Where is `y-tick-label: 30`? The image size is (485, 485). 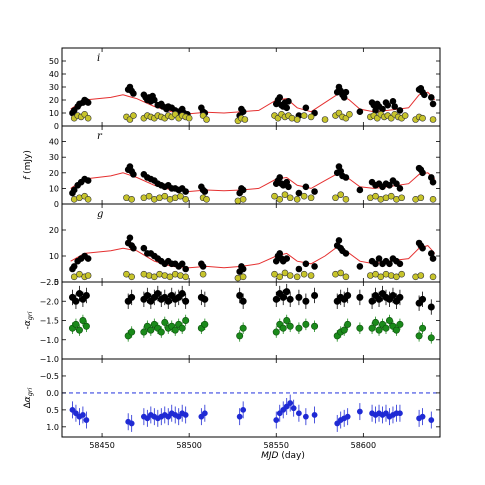
y-tick-label: 30 is located at coordinates (54, 157).